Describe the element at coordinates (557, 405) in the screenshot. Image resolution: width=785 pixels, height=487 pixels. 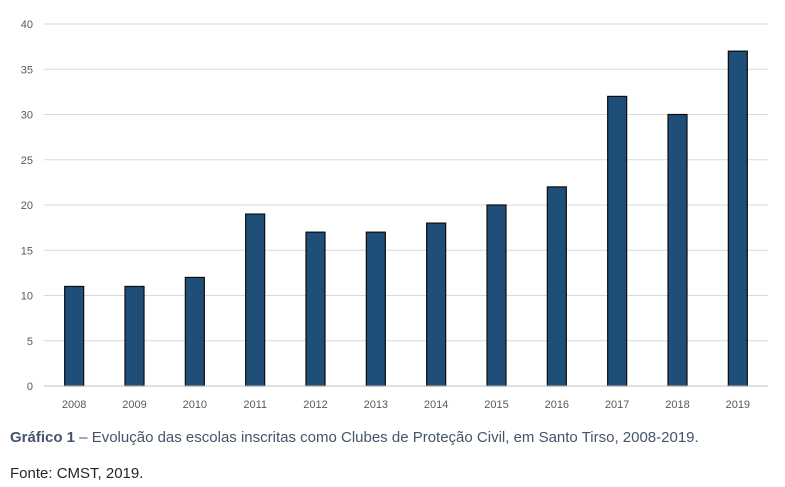
I see `x-tick-label: 2016` at that location.